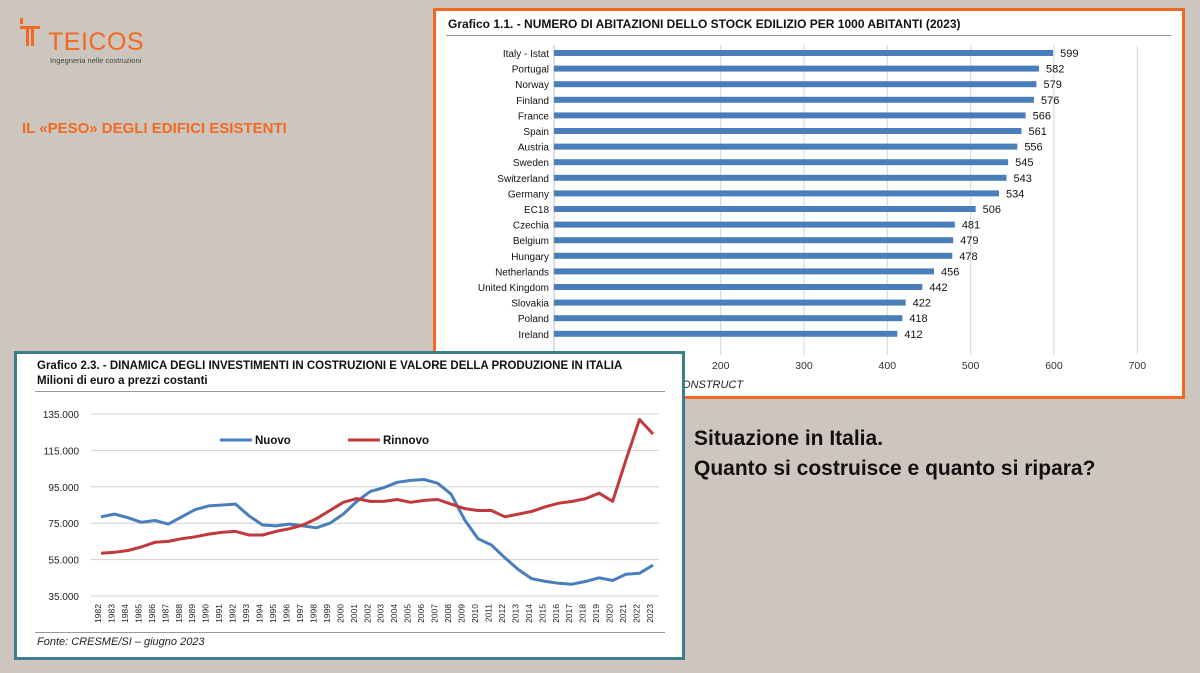 Image resolution: width=1200 pixels, height=673 pixels. Describe the element at coordinates (513, 288) in the screenshot. I see `category-label: United Kingdom` at that location.